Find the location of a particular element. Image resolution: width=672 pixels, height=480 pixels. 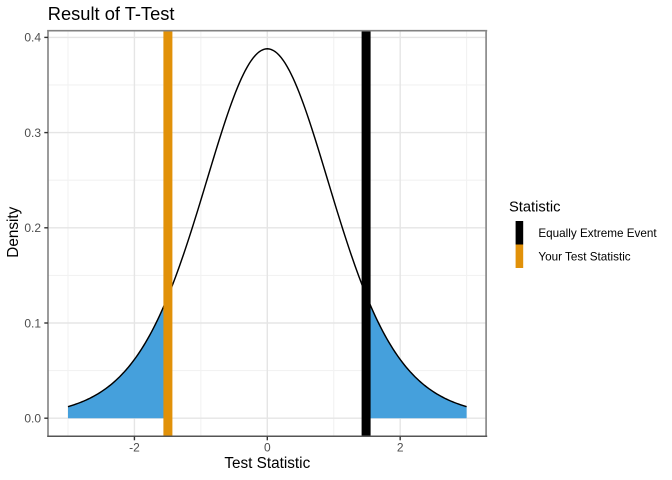

svg-text: -2 is located at coordinates (134, 448).